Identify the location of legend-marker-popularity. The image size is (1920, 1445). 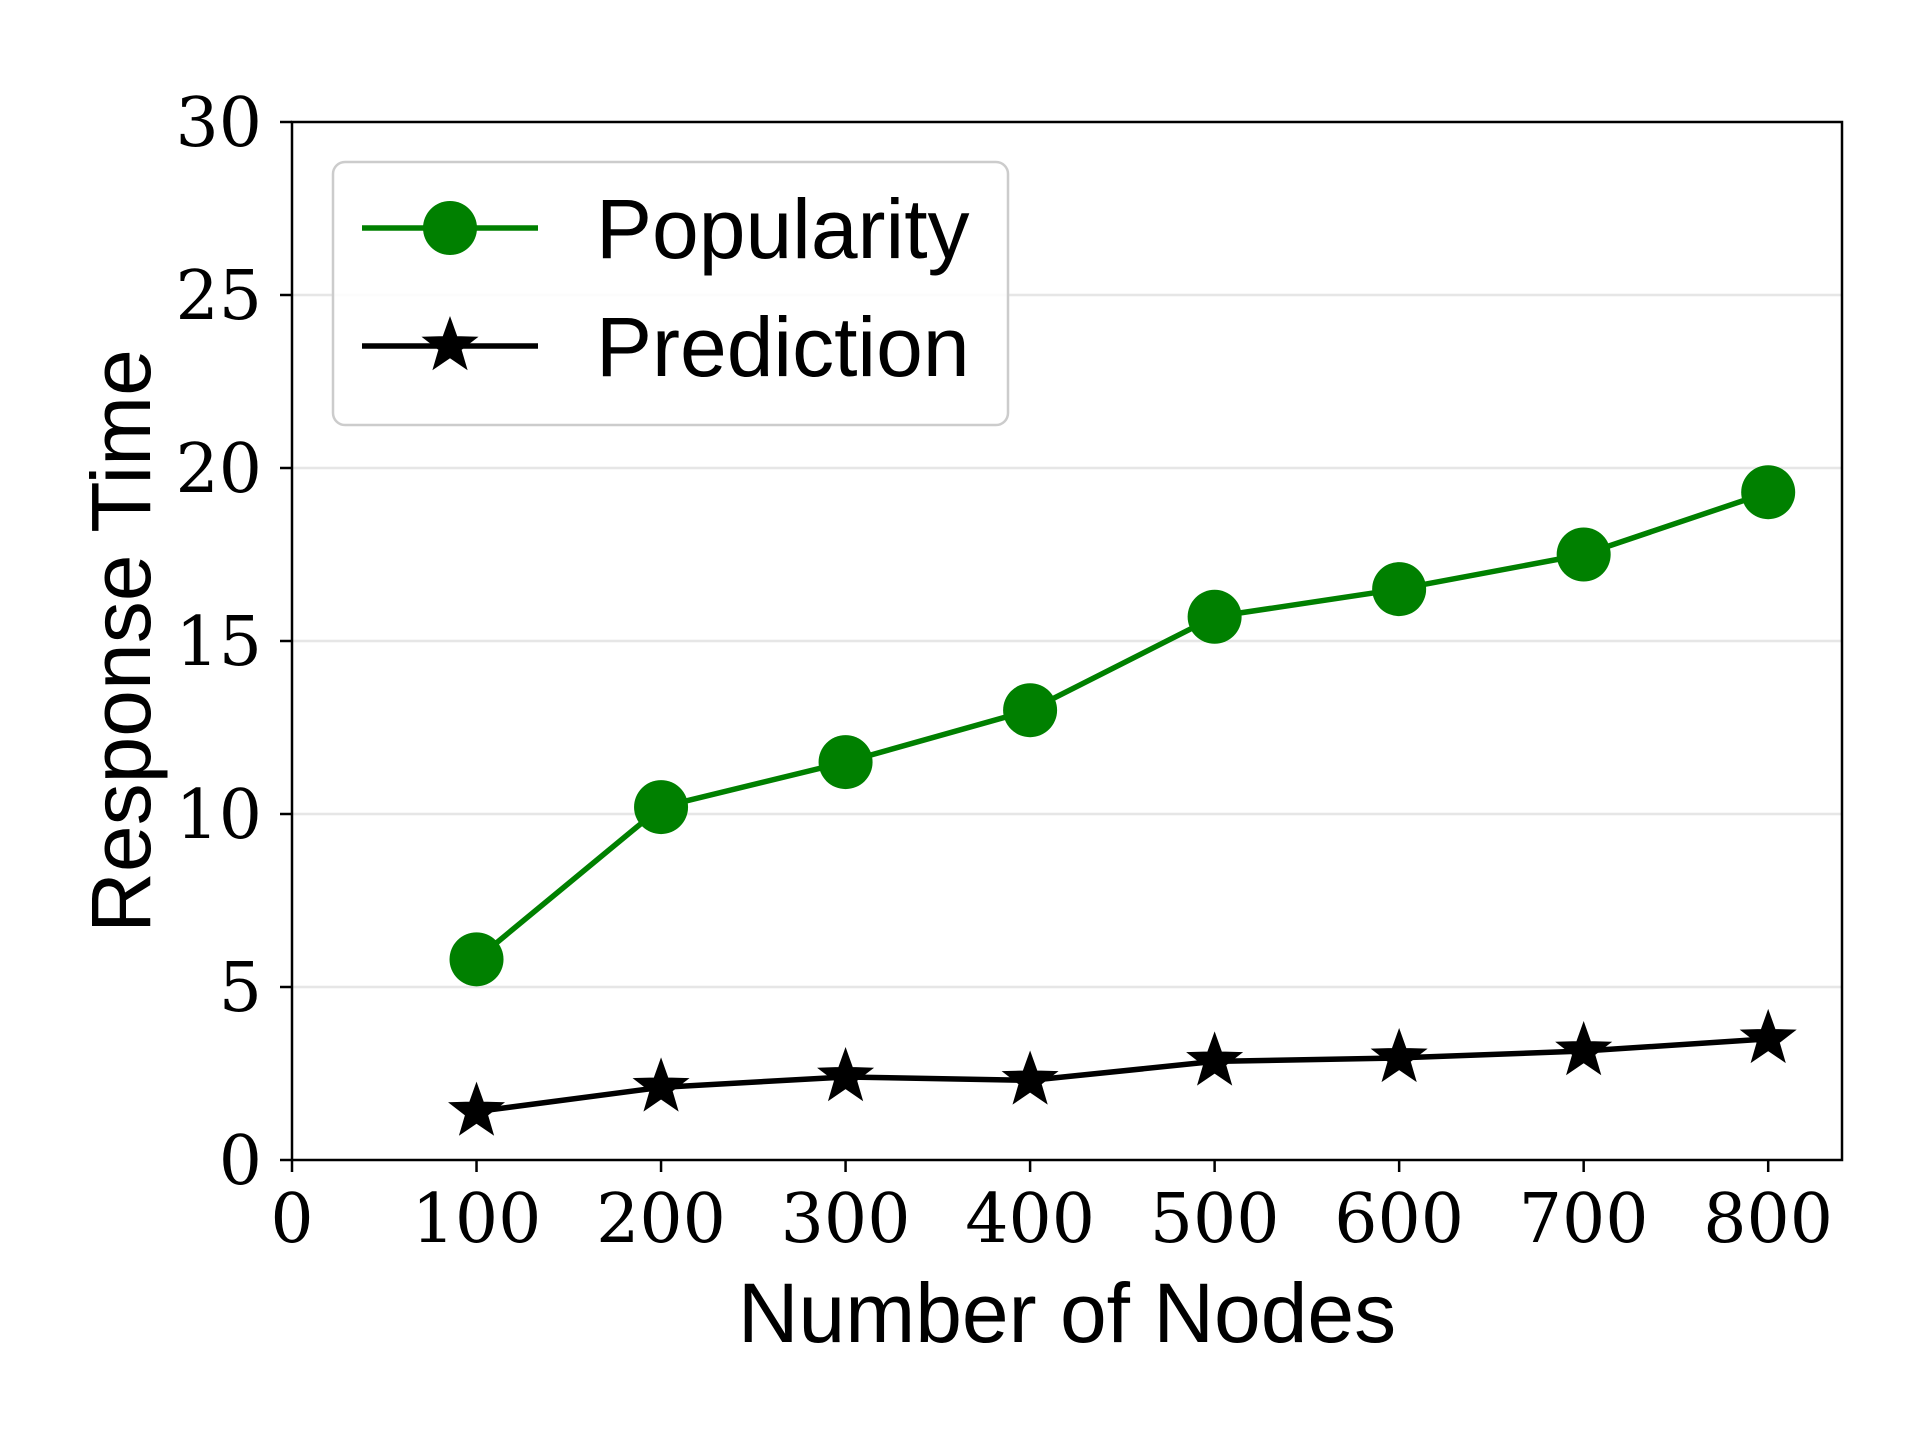
(450, 228).